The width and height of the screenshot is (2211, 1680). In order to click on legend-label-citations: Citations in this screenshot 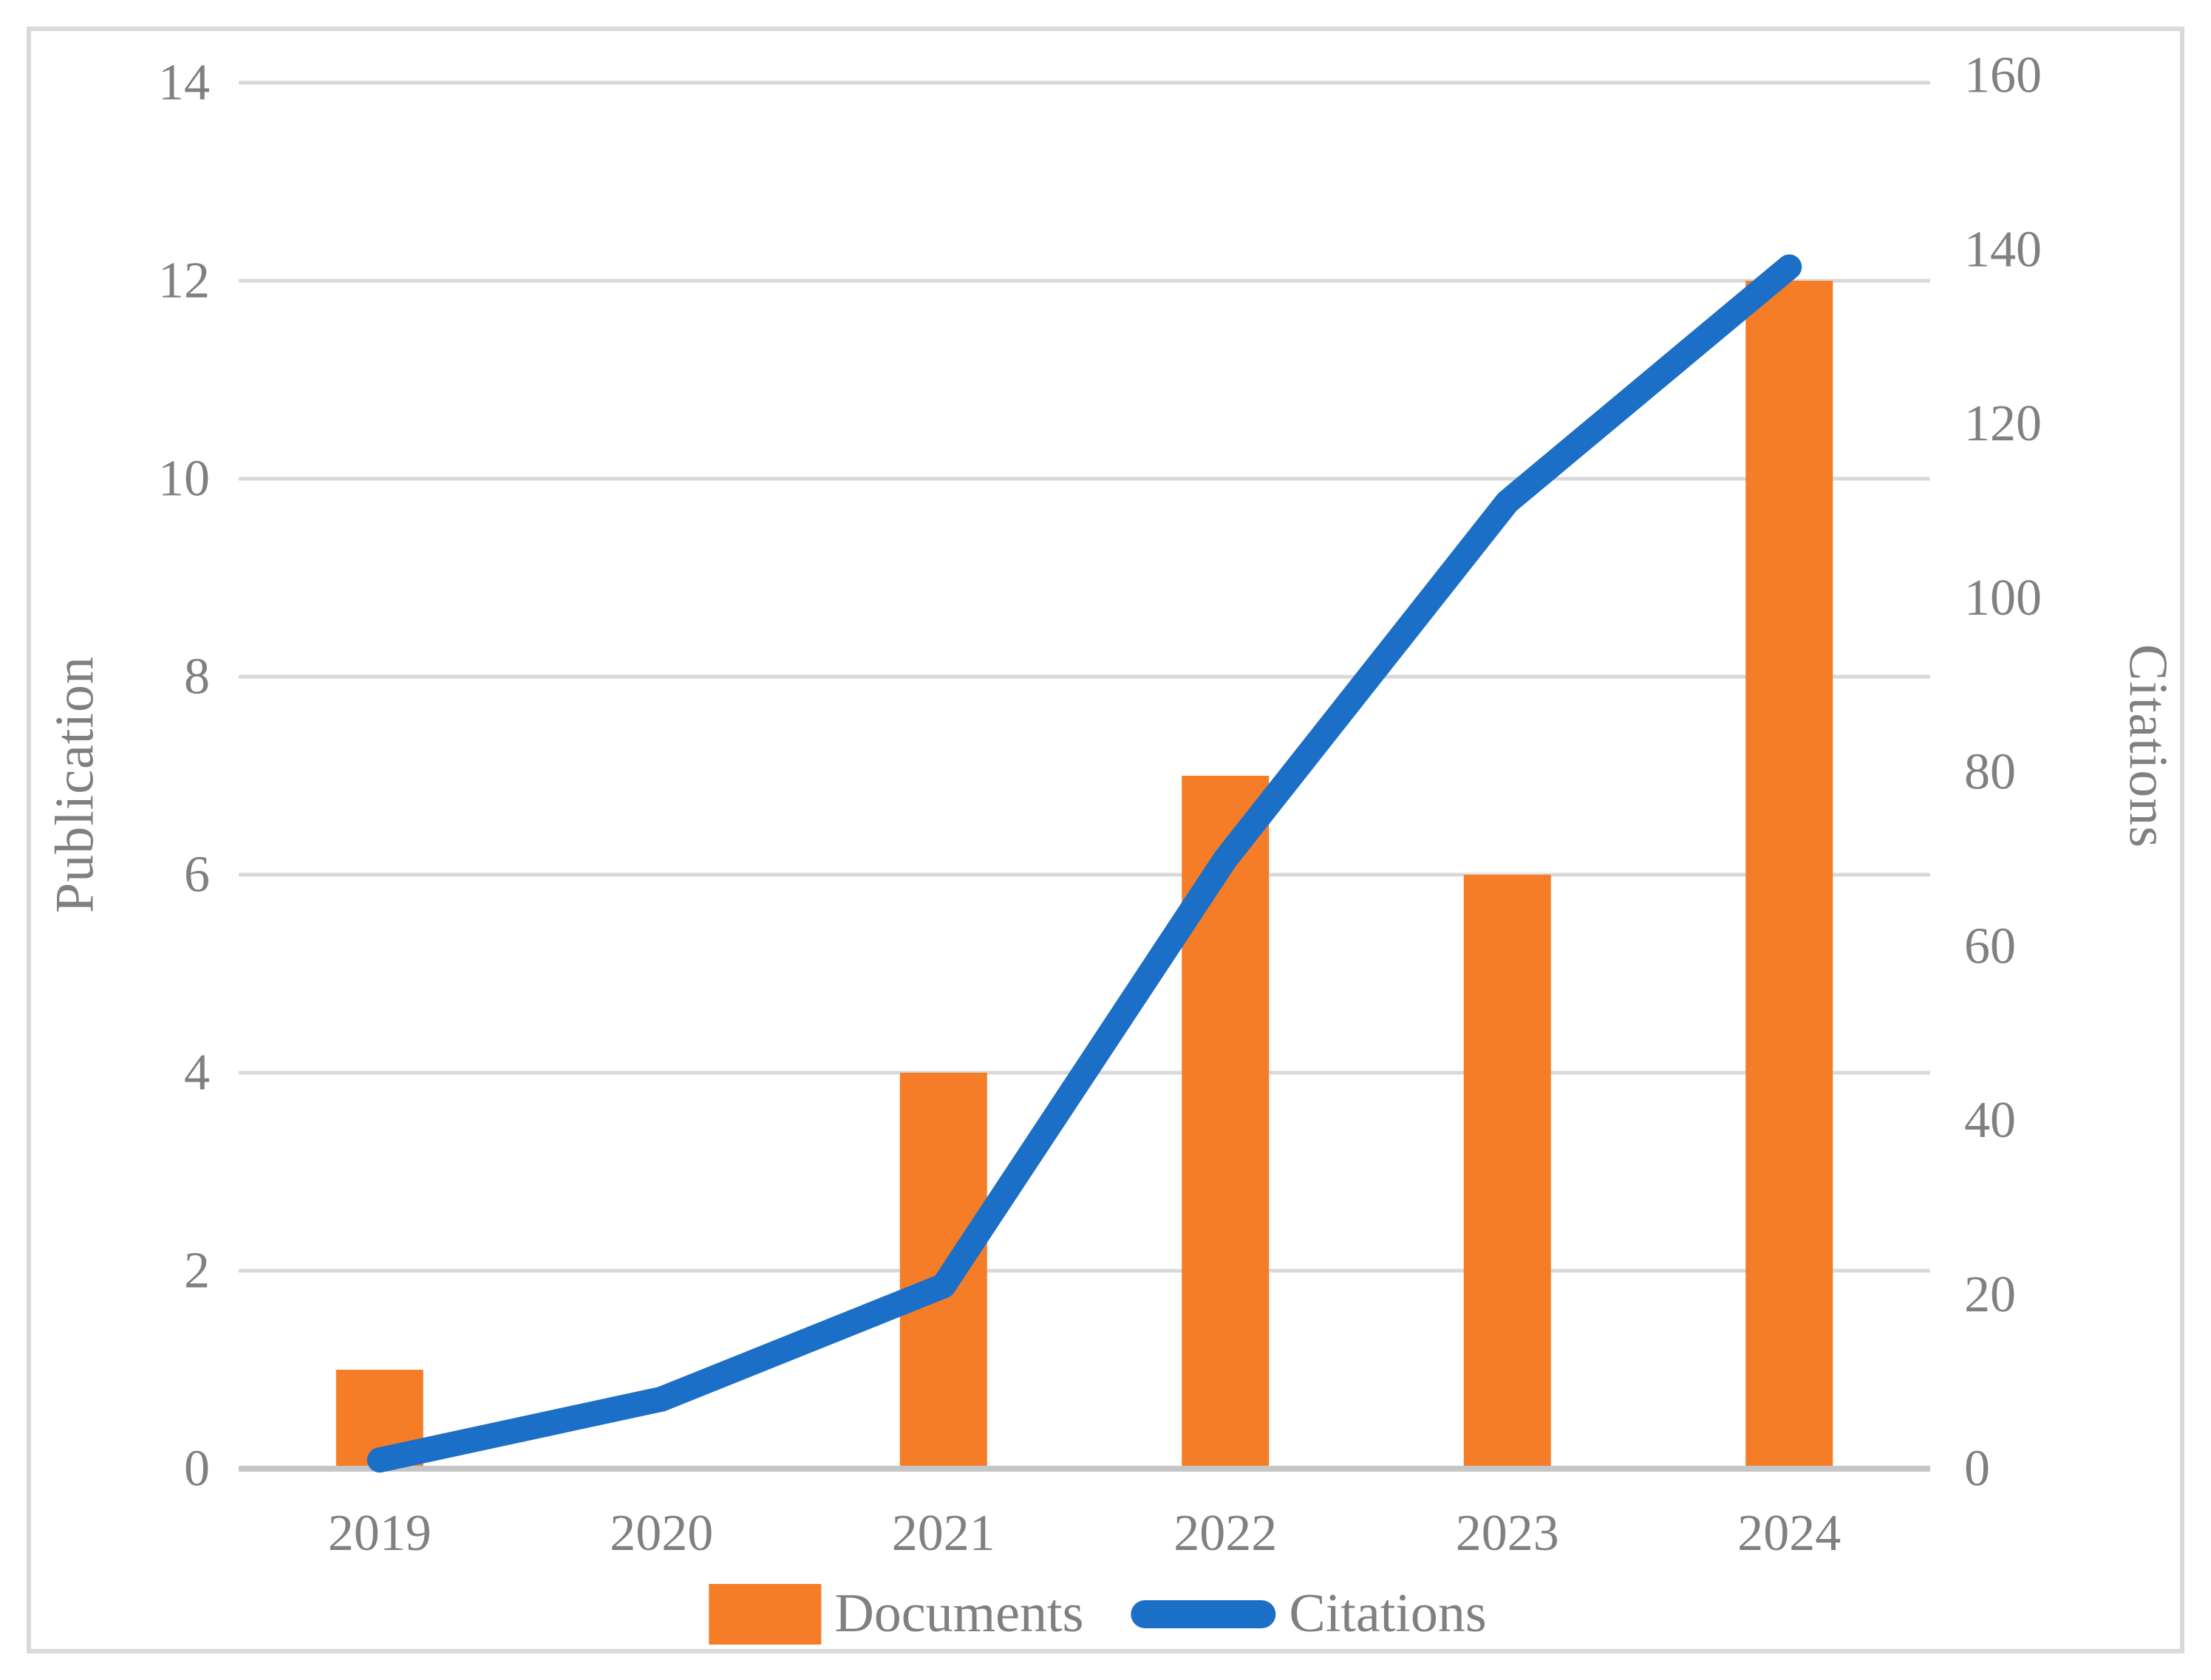, I will do `click(1388, 1613)`.